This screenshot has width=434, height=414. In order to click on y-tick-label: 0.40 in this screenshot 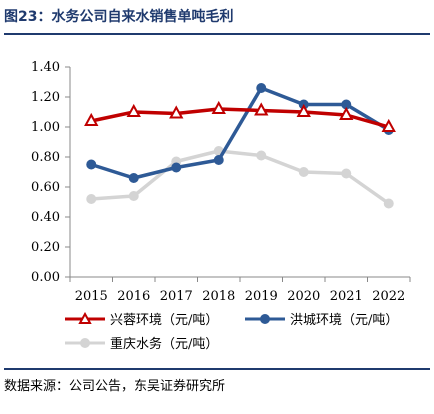, I will do `click(45, 217)`.